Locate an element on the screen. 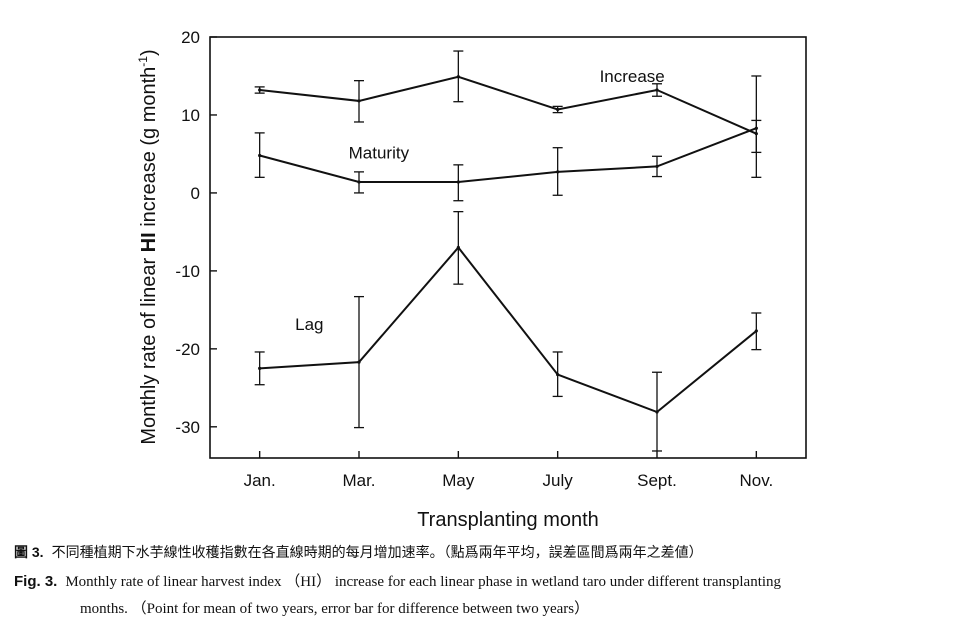  x-tick-label: Sept. is located at coordinates (657, 480).